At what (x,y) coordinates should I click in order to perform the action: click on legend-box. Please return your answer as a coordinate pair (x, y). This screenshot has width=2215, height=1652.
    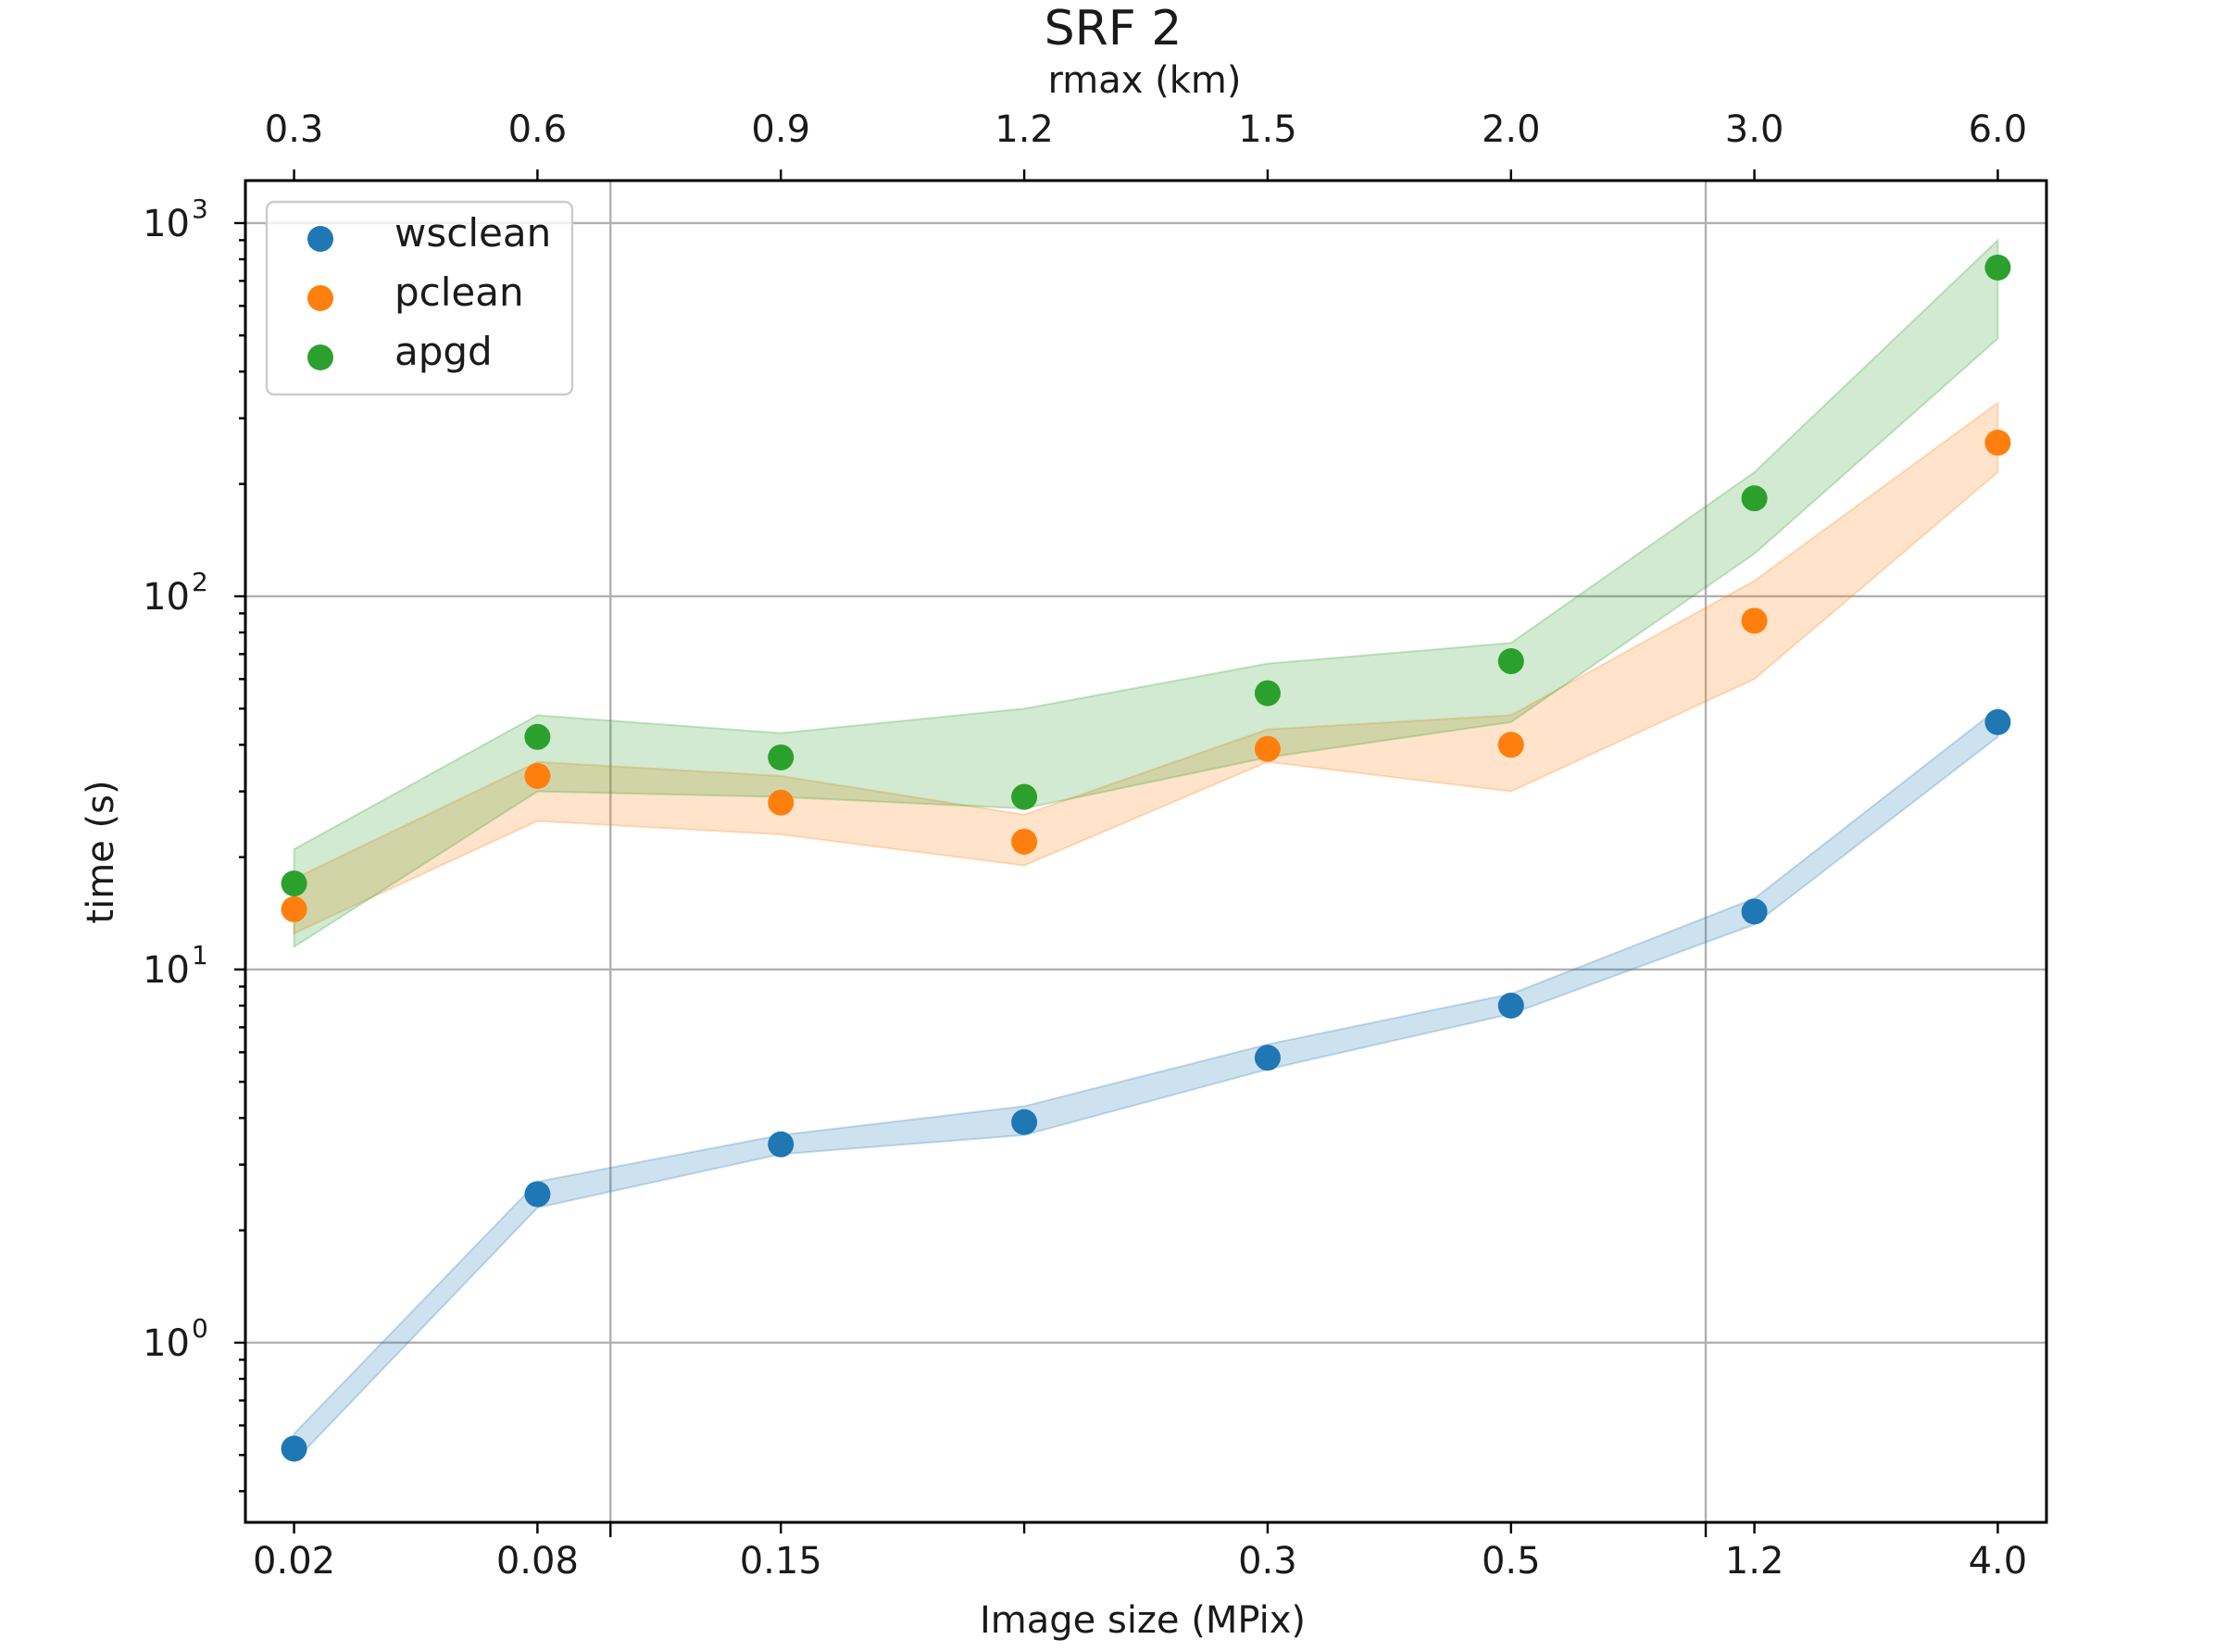
    Looking at the image, I should click on (420, 298).